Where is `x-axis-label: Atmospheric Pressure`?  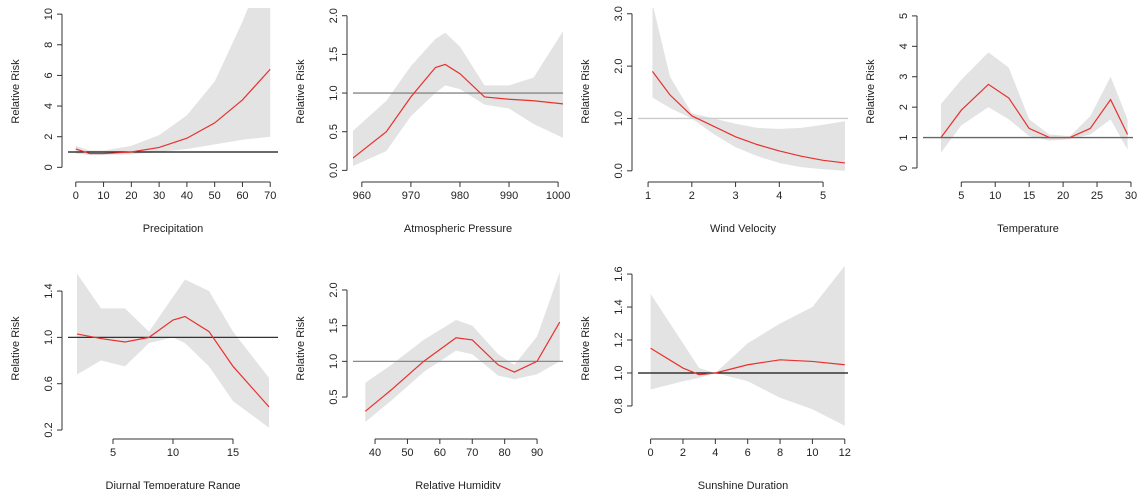
x-axis-label: Atmospheric Pressure is located at coordinates (458, 229).